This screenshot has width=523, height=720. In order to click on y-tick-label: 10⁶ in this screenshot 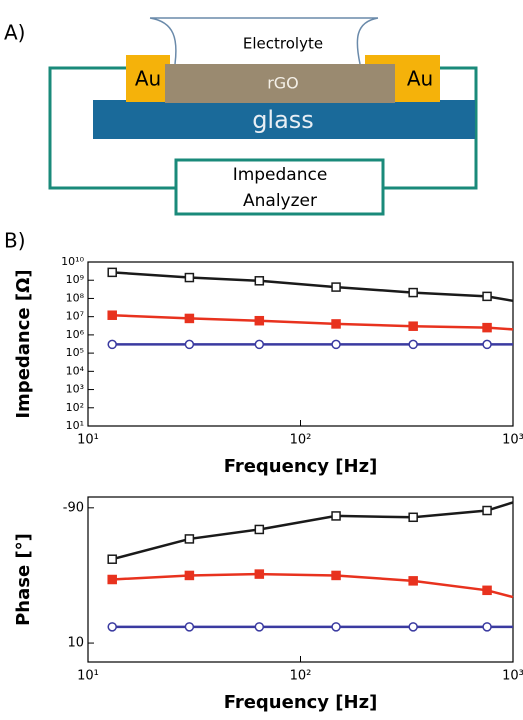, I will do `click(75, 334)`.